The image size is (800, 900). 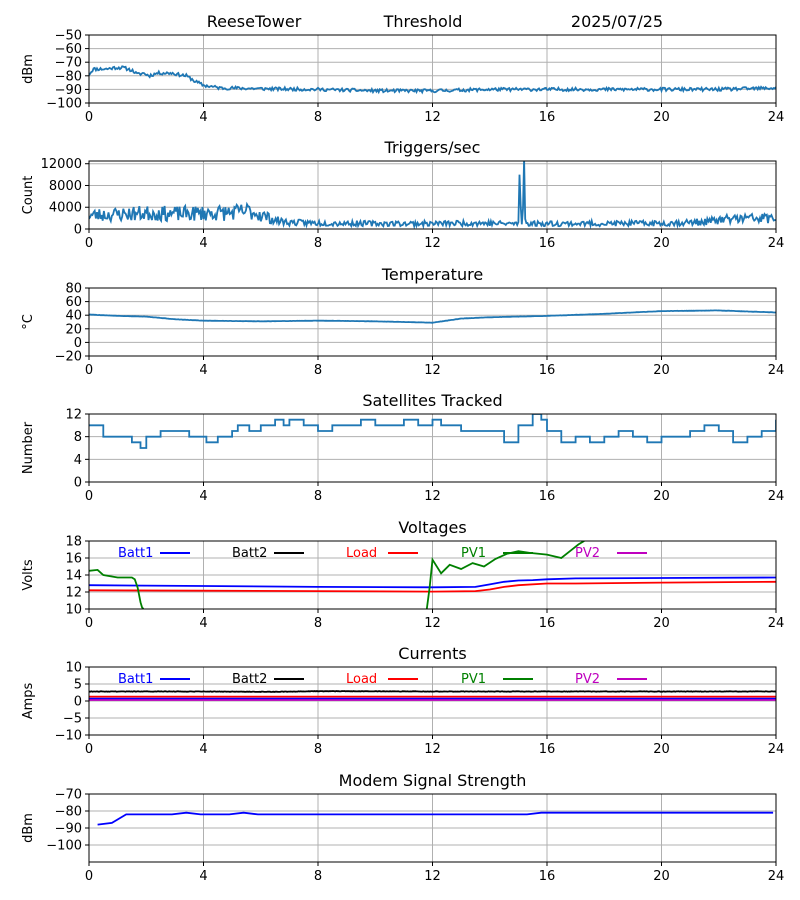 I want to click on y-tick-label: 20, so click(x=73, y=329).